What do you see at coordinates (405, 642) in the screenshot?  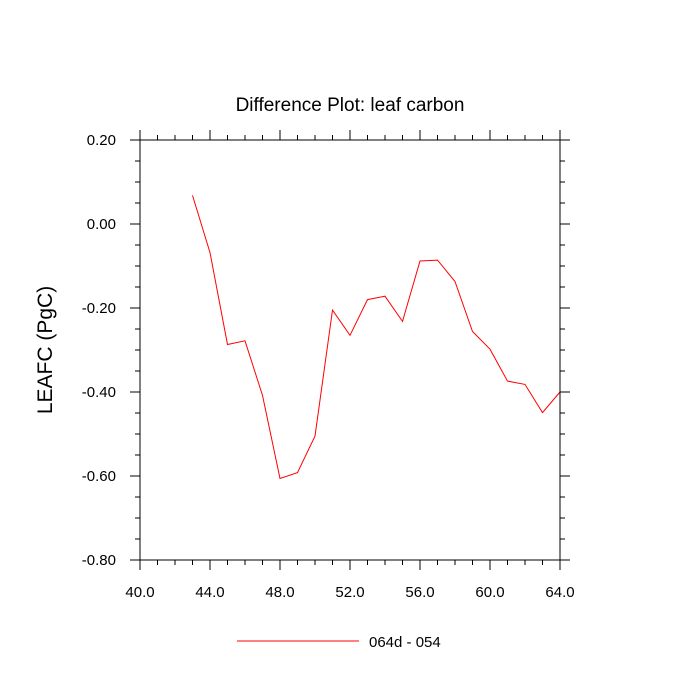 I see `legend-label: 064d - 054` at bounding box center [405, 642].